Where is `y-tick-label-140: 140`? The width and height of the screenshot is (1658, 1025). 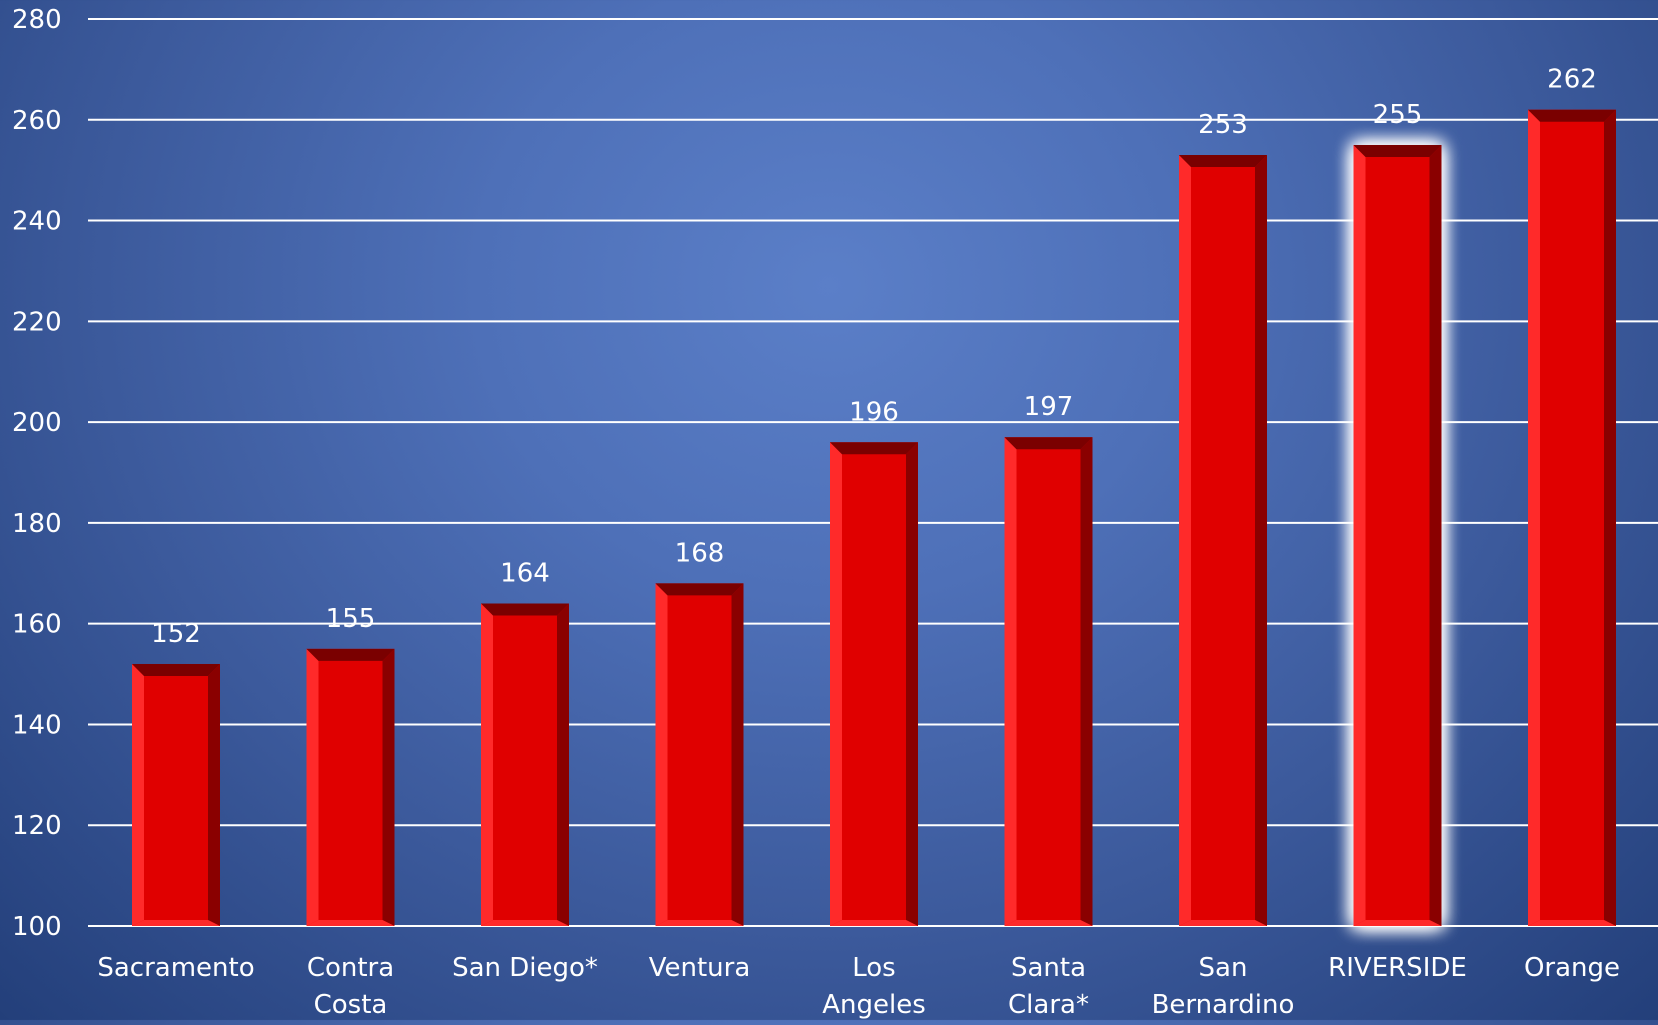 y-tick-label-140: 140 is located at coordinates (37, 725).